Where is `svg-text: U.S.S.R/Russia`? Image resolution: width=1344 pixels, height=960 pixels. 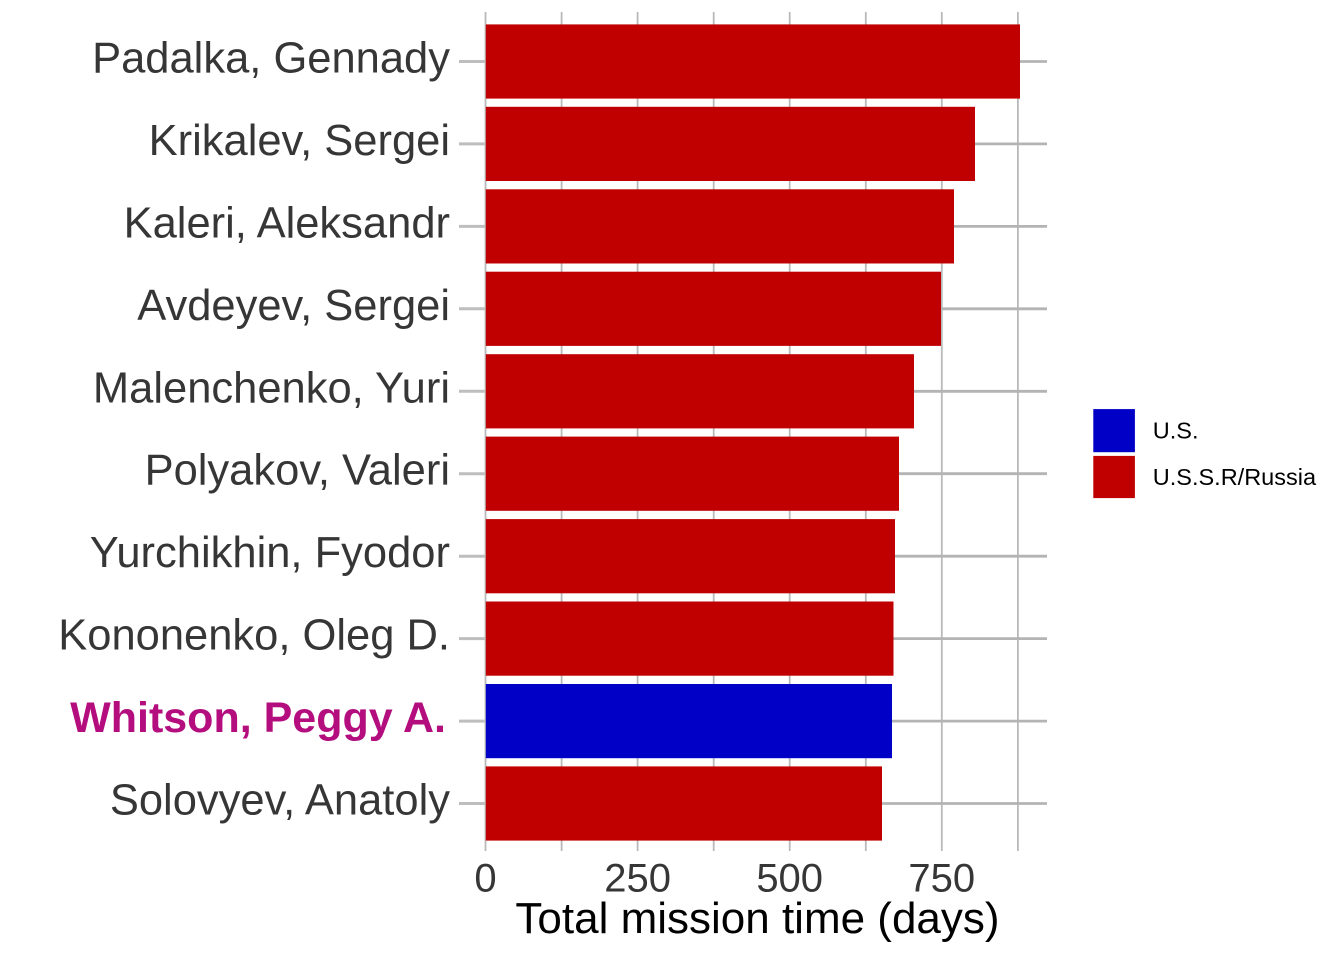 svg-text: U.S.S.R/Russia is located at coordinates (1235, 477).